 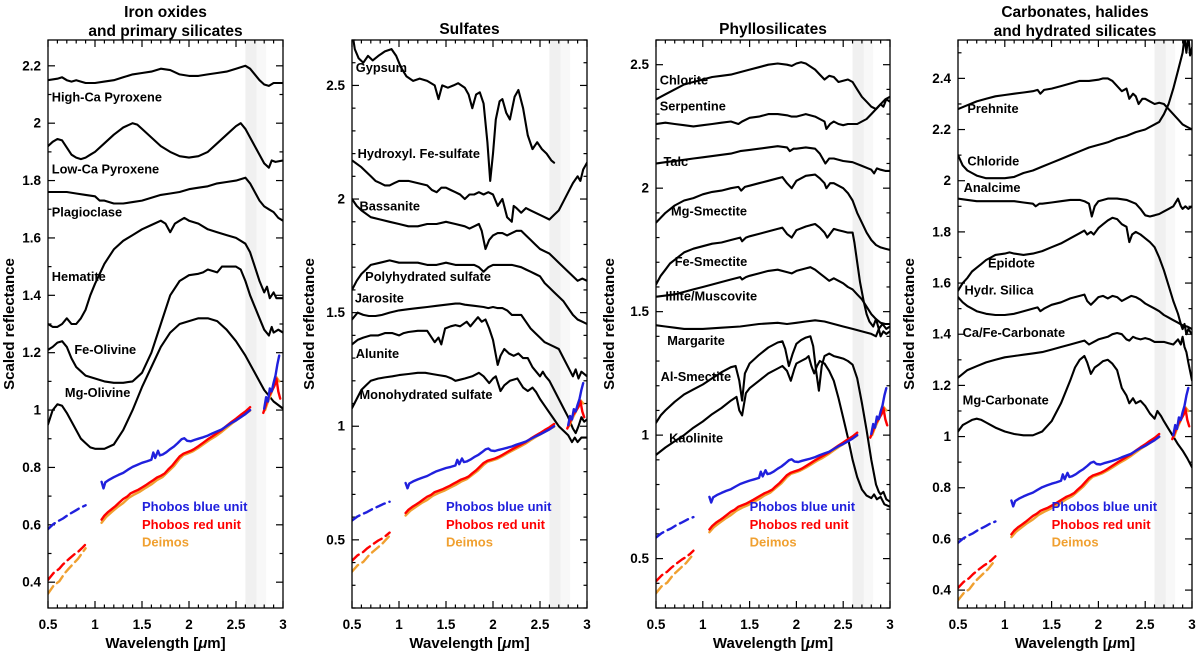 I want to click on mineral-label: Mg-Olivine, so click(x=97, y=392).